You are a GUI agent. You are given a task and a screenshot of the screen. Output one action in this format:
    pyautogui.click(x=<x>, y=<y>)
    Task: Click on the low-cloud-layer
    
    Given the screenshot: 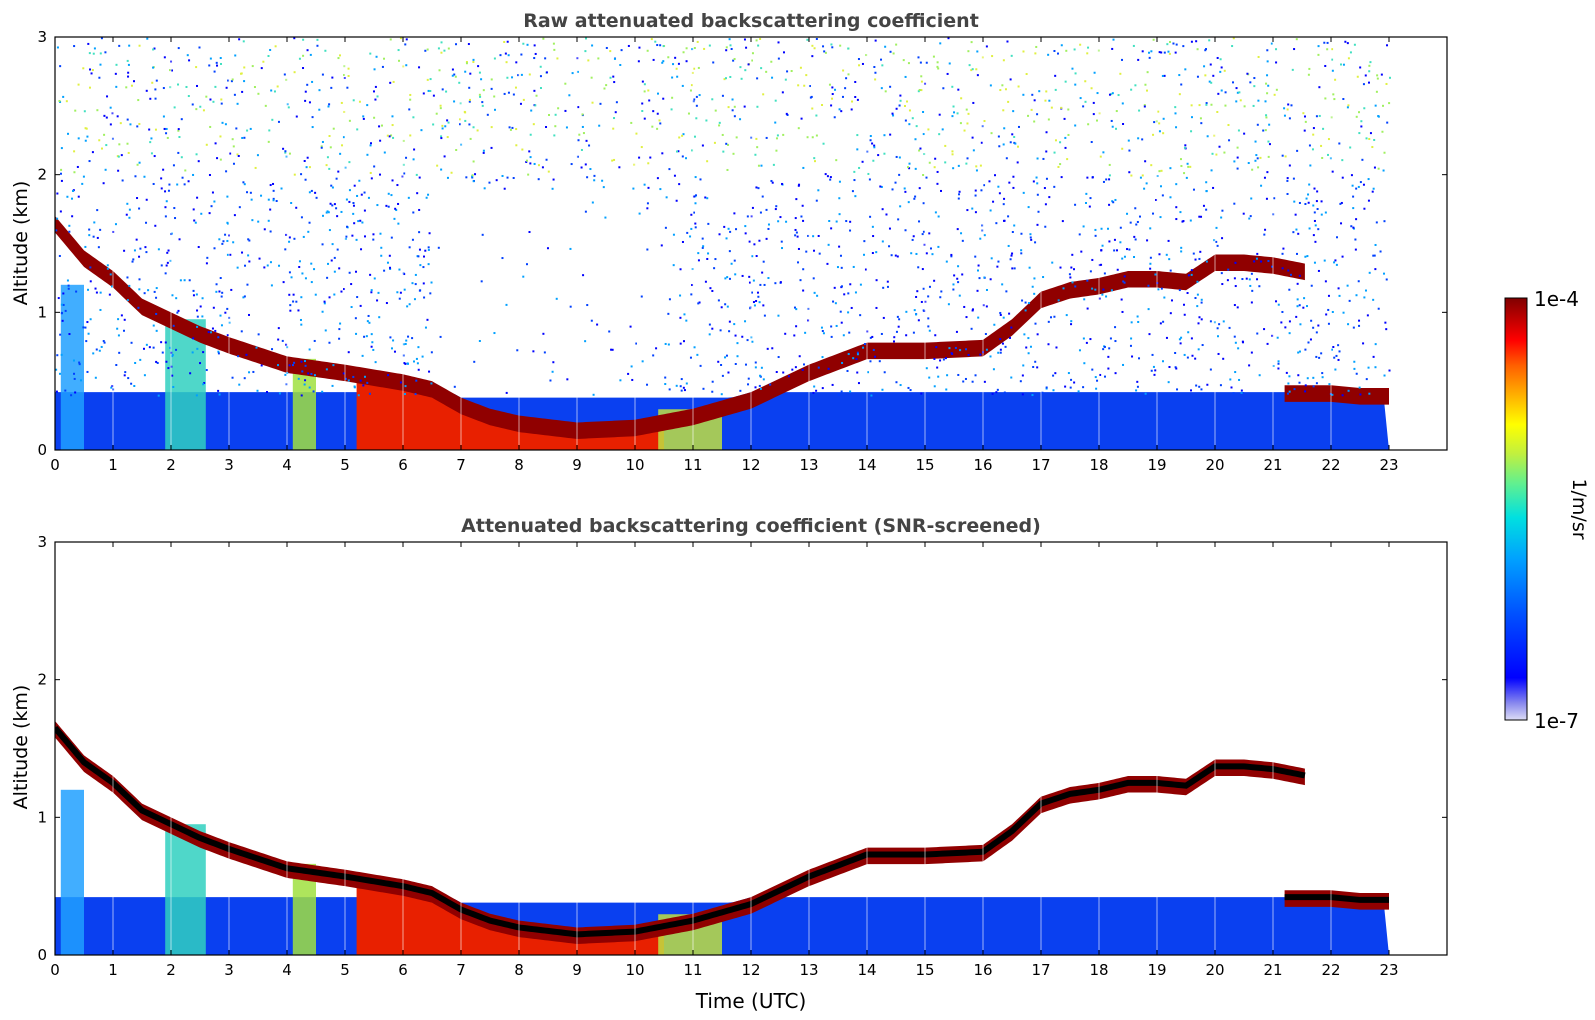 What is the action you would take?
    pyautogui.click(x=1336, y=395)
    